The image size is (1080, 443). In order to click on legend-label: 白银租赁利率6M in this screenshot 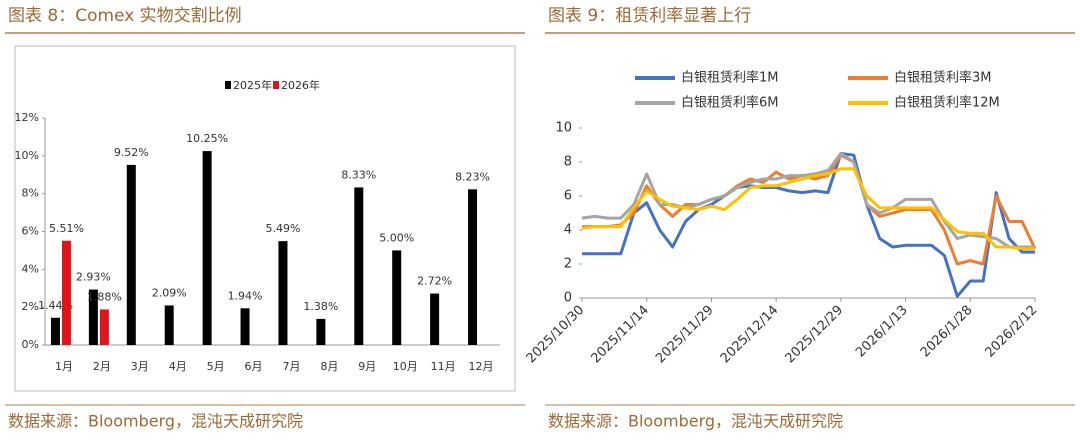, I will do `click(730, 103)`.